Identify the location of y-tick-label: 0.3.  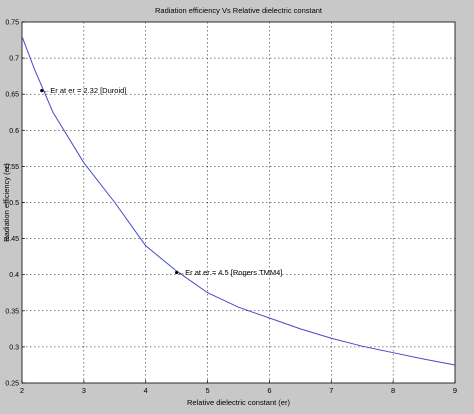
(14, 347).